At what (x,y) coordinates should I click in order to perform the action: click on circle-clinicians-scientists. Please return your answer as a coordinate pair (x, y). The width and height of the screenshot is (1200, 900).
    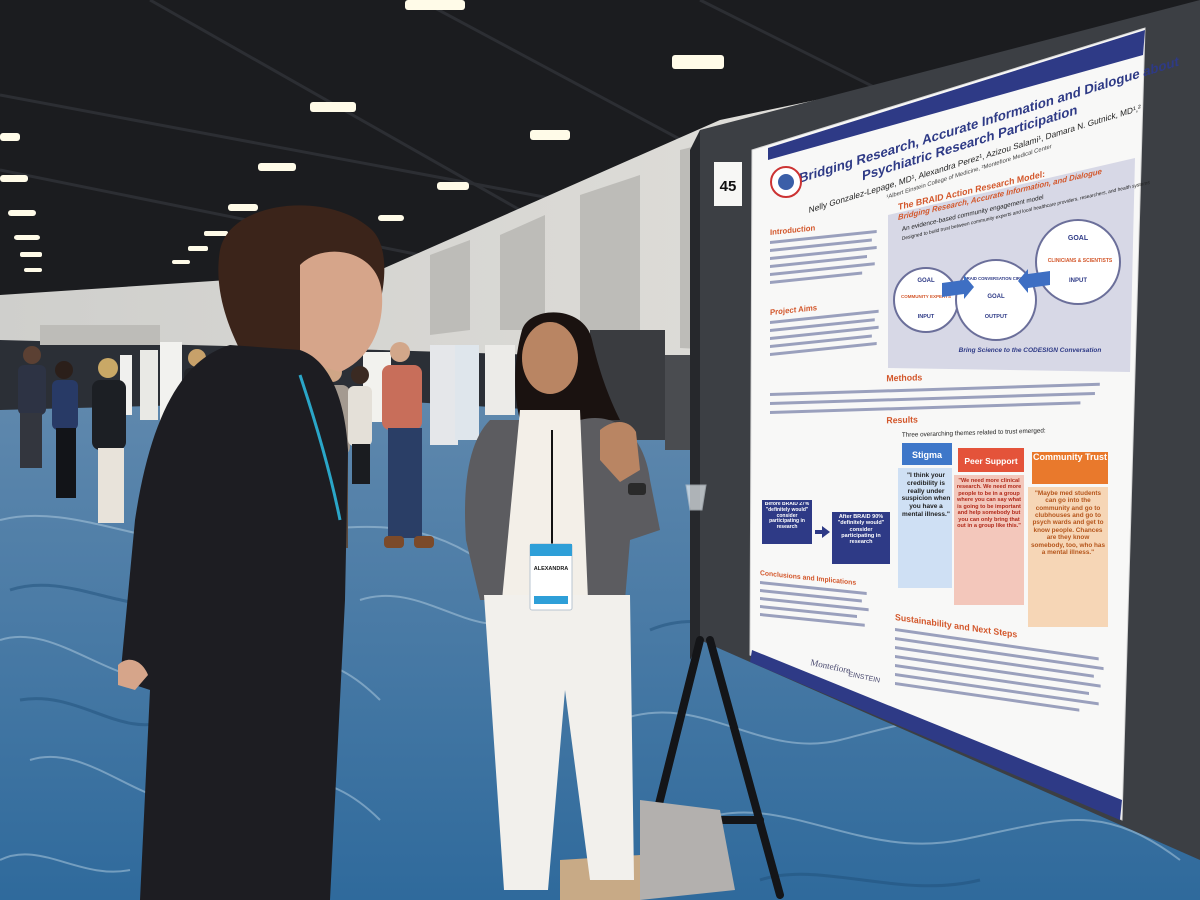
    Looking at the image, I should click on (1078, 262).